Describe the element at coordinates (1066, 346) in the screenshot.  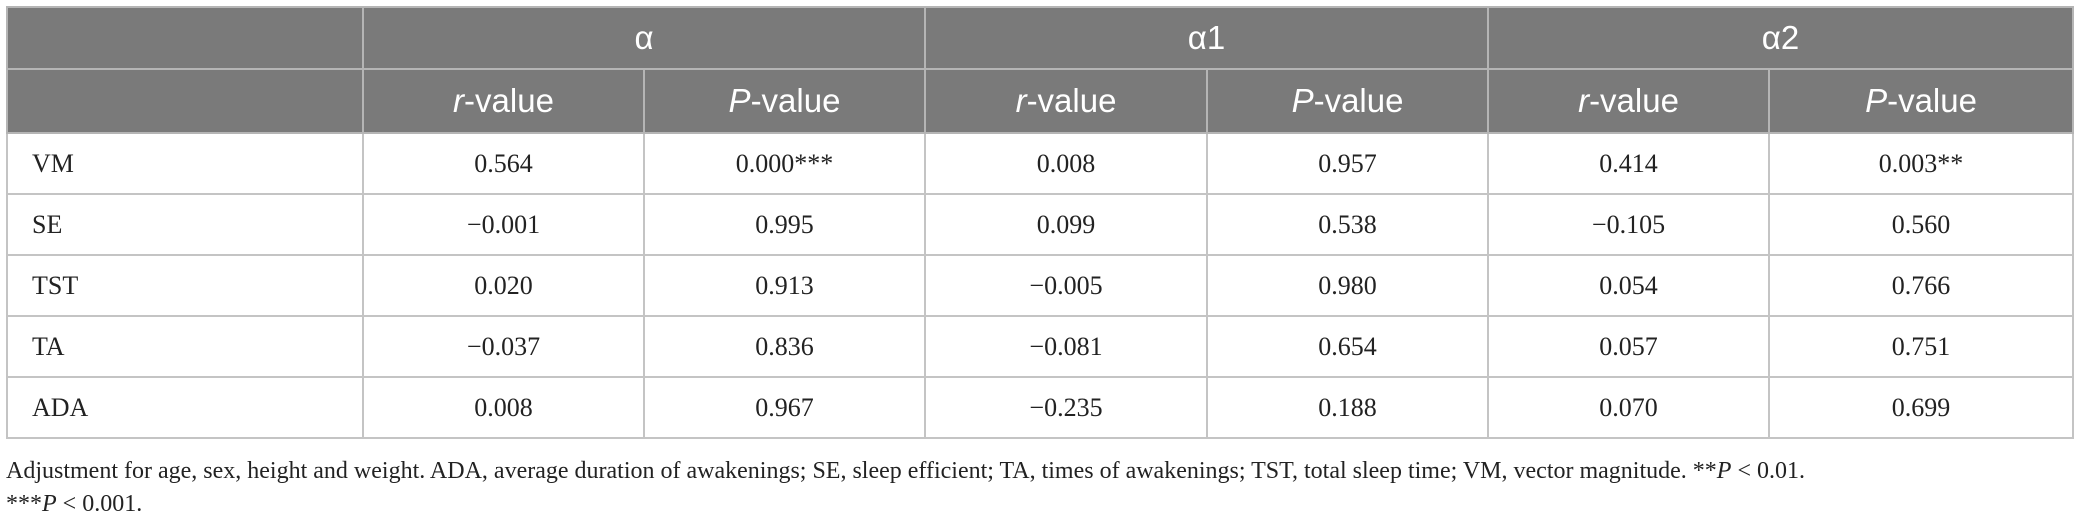
I see `cell-alpha1-r: −0.081` at that location.